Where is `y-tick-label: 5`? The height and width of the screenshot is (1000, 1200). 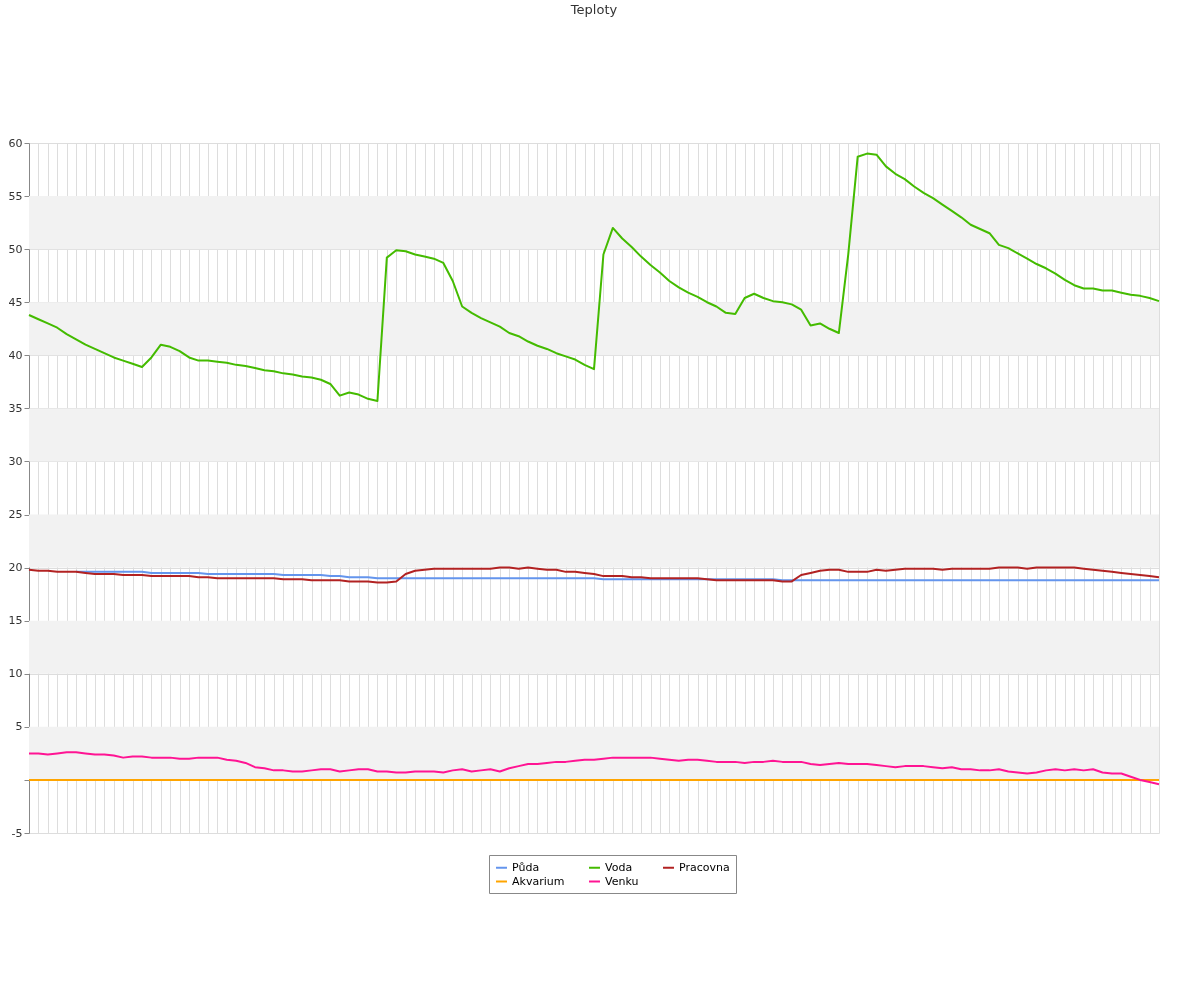
y-tick-label: 5 is located at coordinates (19, 727).